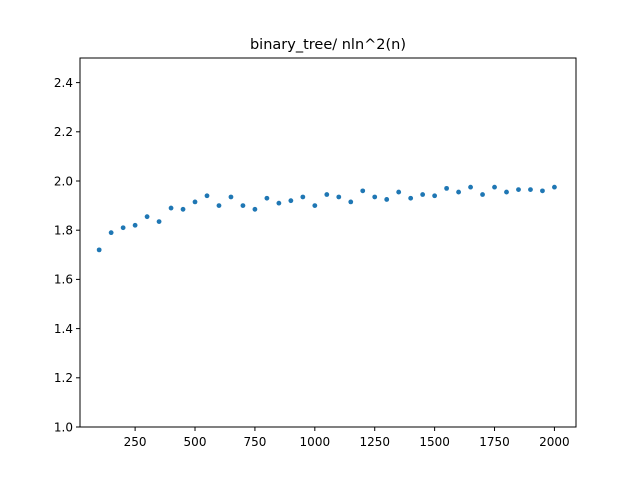 The image size is (640, 480). I want to click on x-tick-label: 1250, so click(374, 442).